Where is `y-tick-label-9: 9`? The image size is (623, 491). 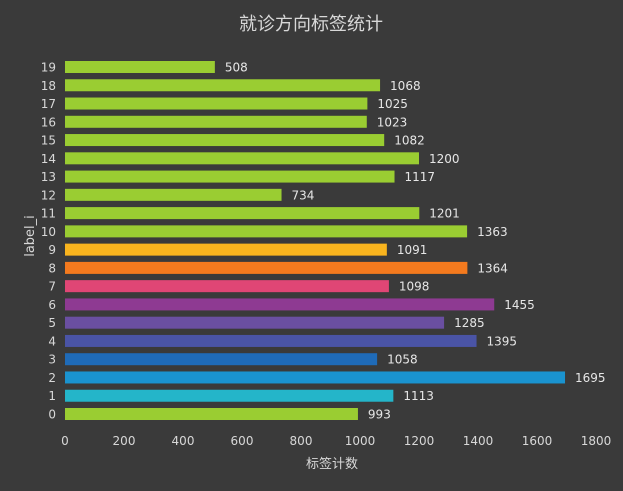 y-tick-label-9: 9 is located at coordinates (52, 250).